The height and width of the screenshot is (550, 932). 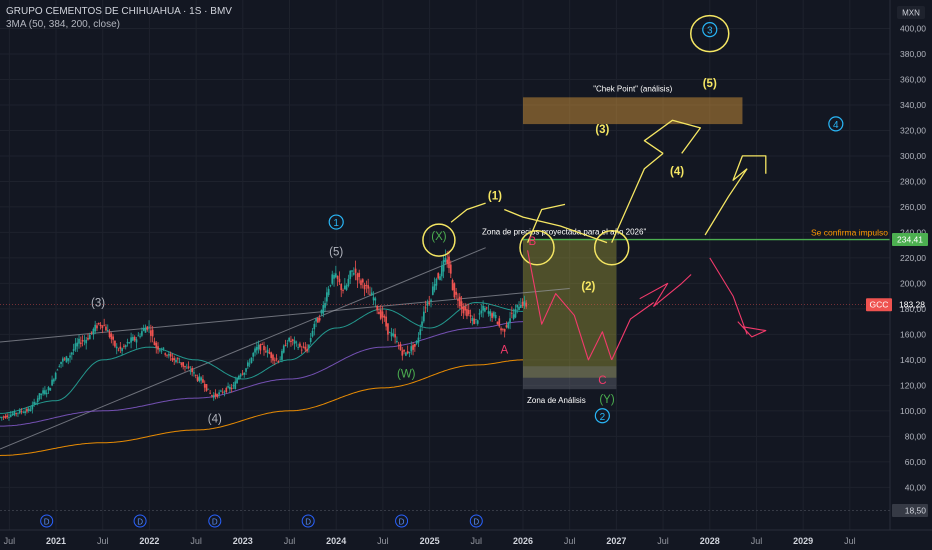 I want to click on price-tick-label: 180,00, so click(x=913, y=309).